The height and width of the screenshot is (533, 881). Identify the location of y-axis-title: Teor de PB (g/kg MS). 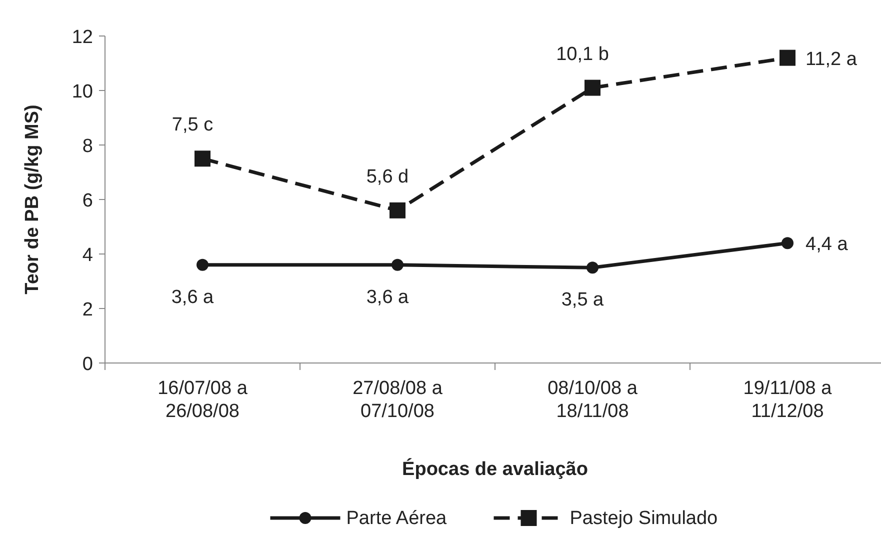
(32, 199).